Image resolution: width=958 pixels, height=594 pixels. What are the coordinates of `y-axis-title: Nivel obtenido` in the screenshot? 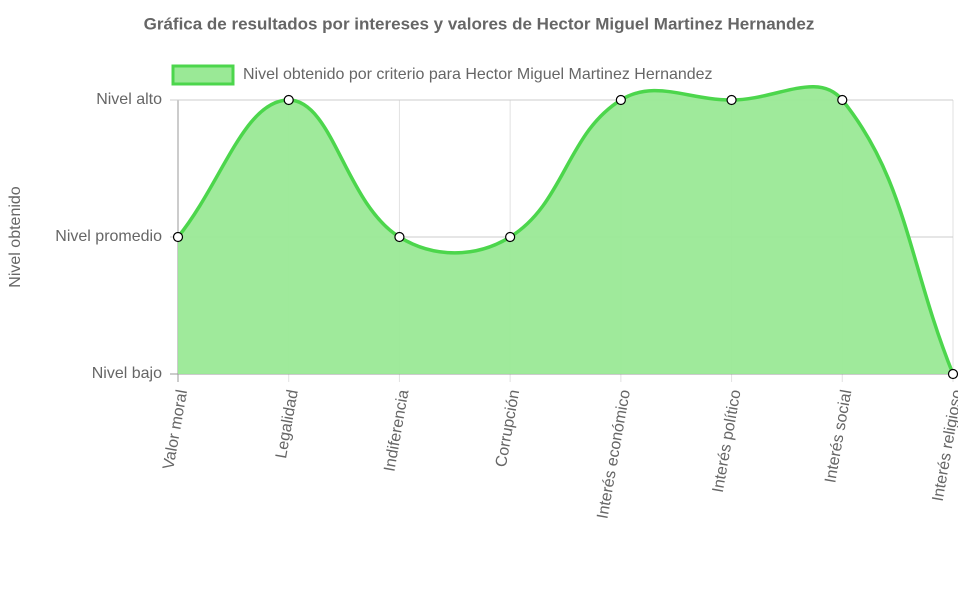 It's located at (15, 237).